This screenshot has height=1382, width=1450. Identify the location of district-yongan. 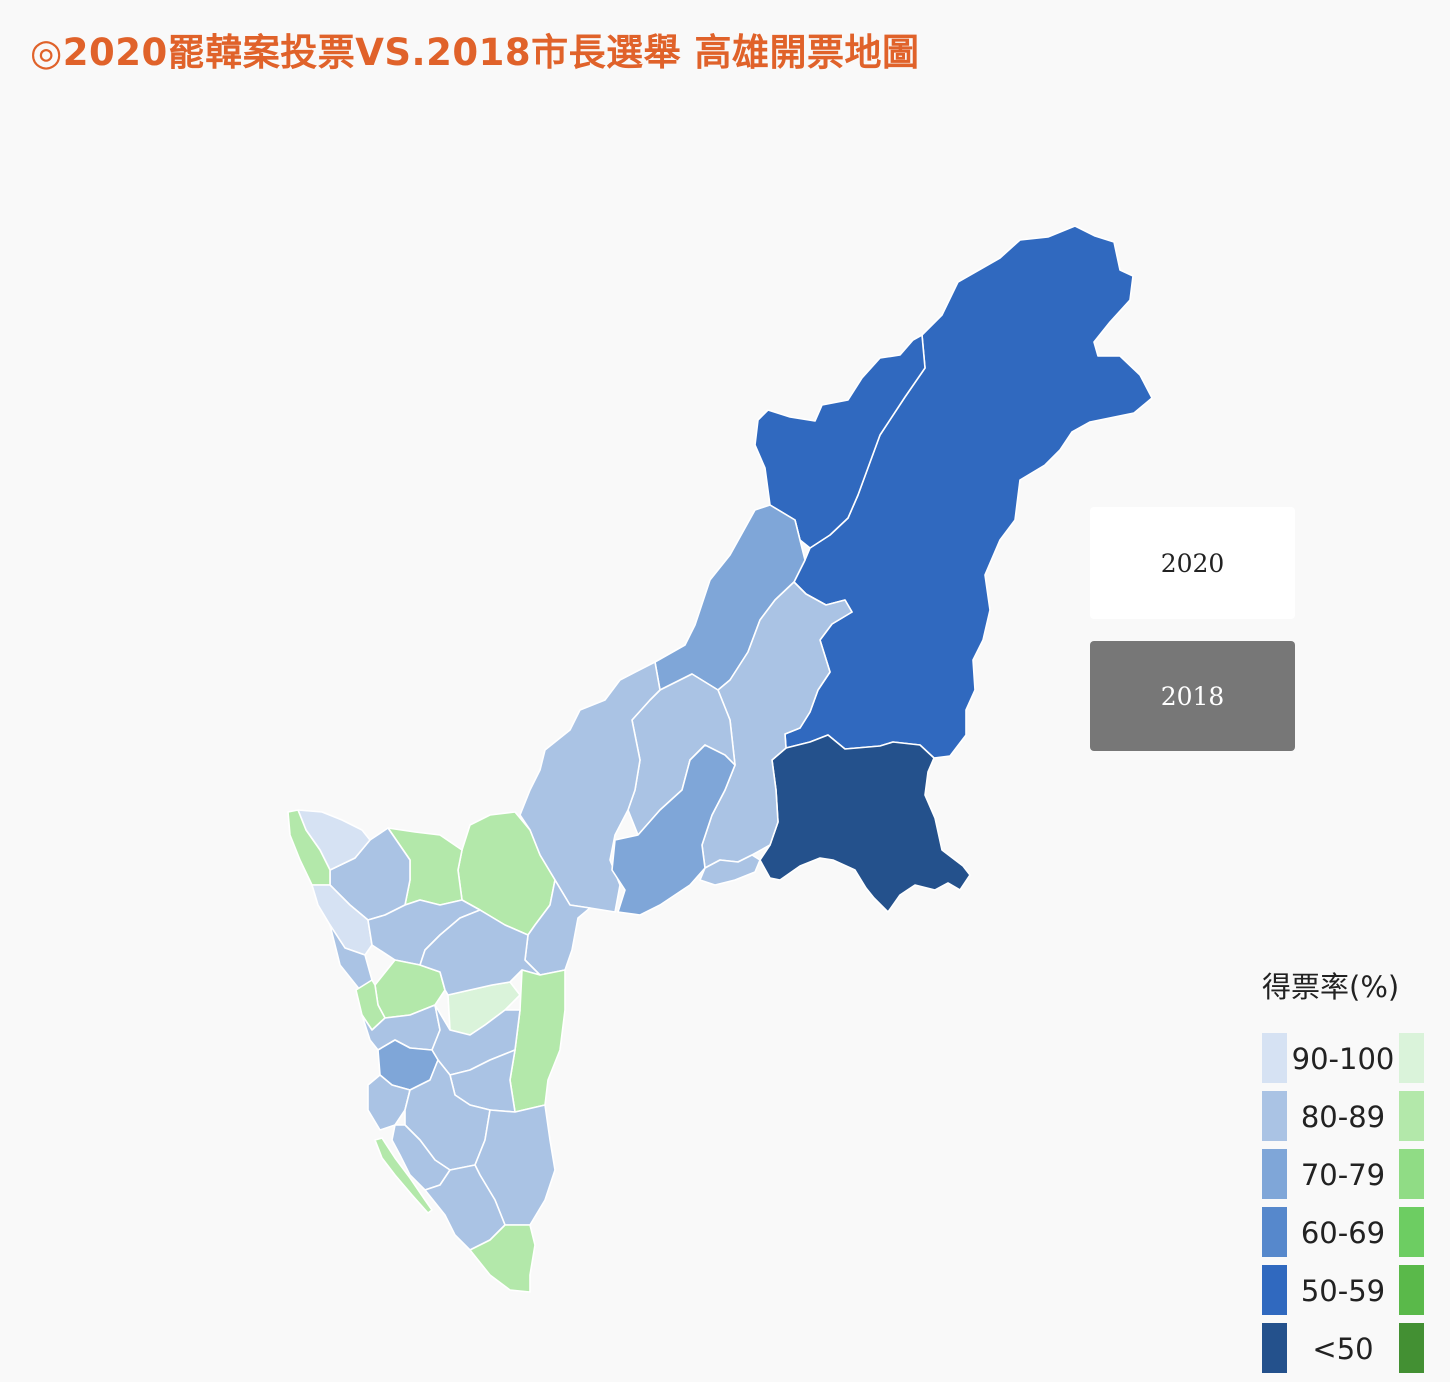
(342, 920).